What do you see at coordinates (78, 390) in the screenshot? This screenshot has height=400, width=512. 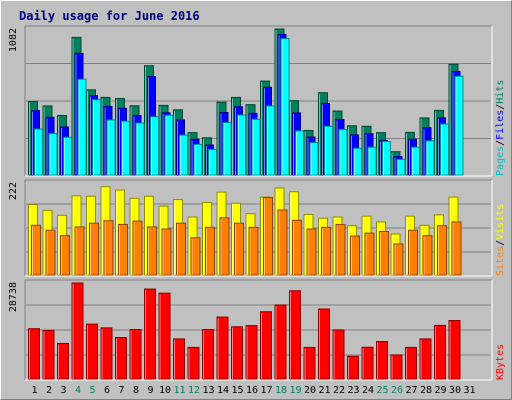 I see `day-label-4: 4` at bounding box center [78, 390].